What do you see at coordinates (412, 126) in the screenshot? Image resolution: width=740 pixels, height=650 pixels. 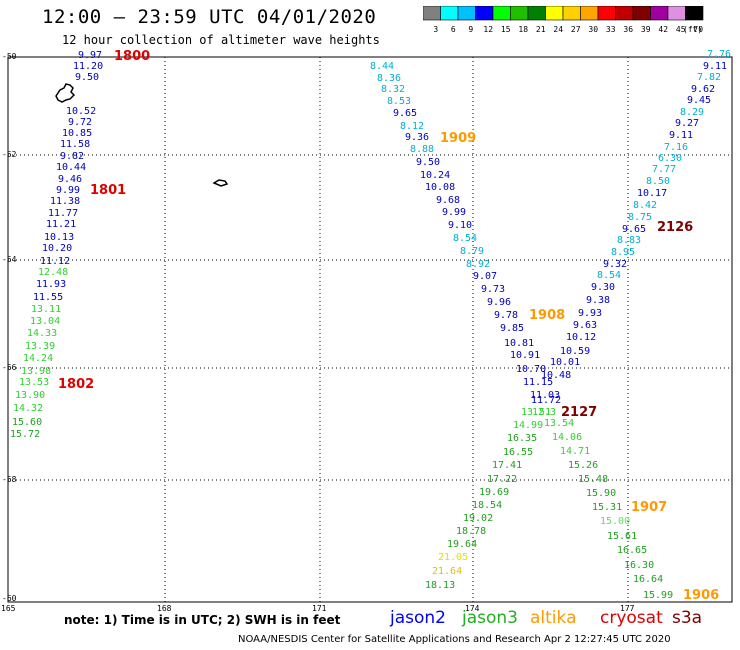 I see `wave-height-value: 8.12` at bounding box center [412, 126].